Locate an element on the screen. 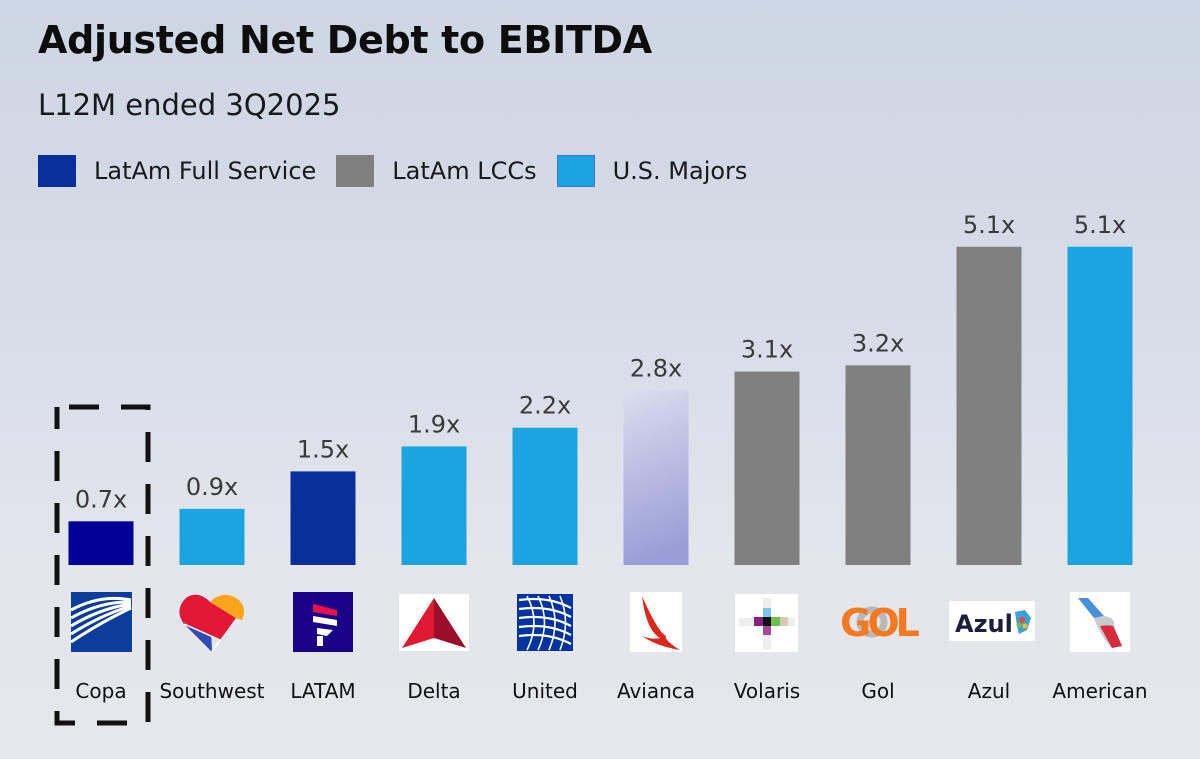 The height and width of the screenshot is (759, 1200). data-label-copa: 0.7x is located at coordinates (101, 499).